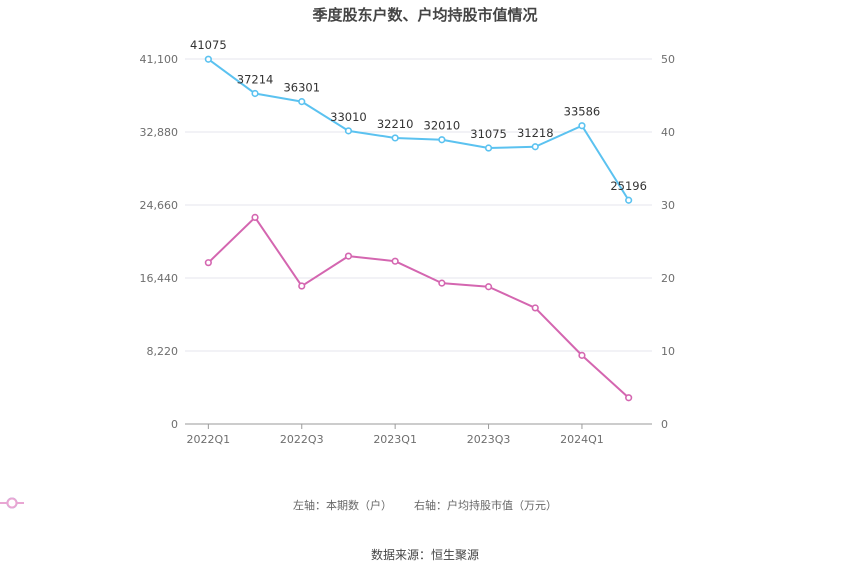  What do you see at coordinates (348, 117) in the screenshot?
I see `holders-data-label: 33010` at bounding box center [348, 117].